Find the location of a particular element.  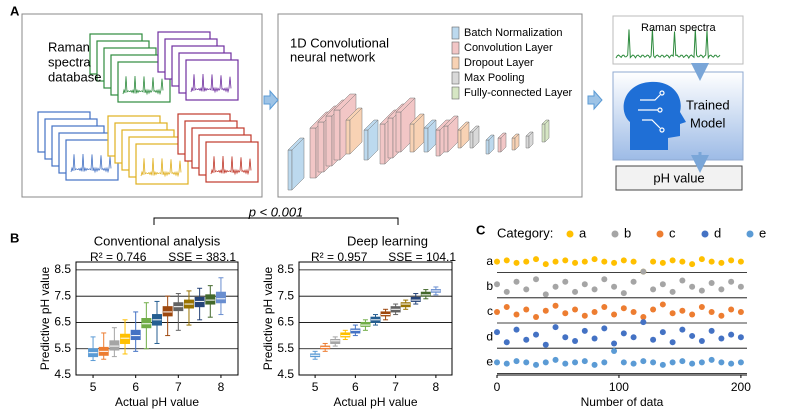

legend-label: Batch Normalization is located at coordinates (513, 33).